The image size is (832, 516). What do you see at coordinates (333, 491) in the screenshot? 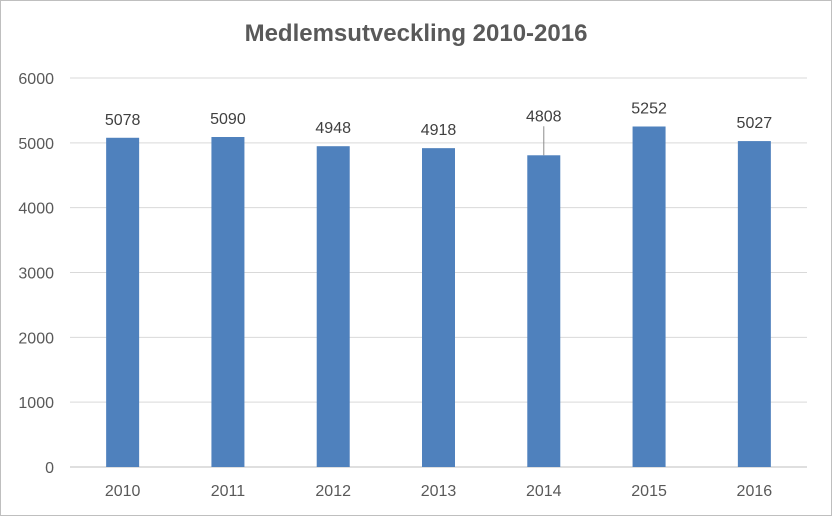
I see `x-tick-label: 2012` at bounding box center [333, 491].